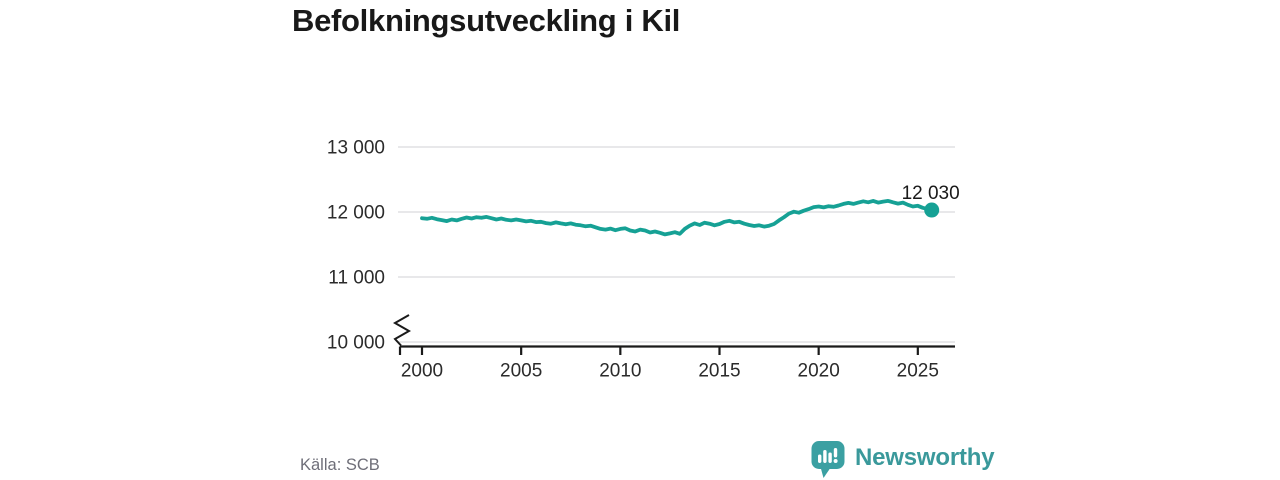 The image size is (1280, 480). Describe the element at coordinates (932, 210) in the screenshot. I see `end-point-dot` at that location.